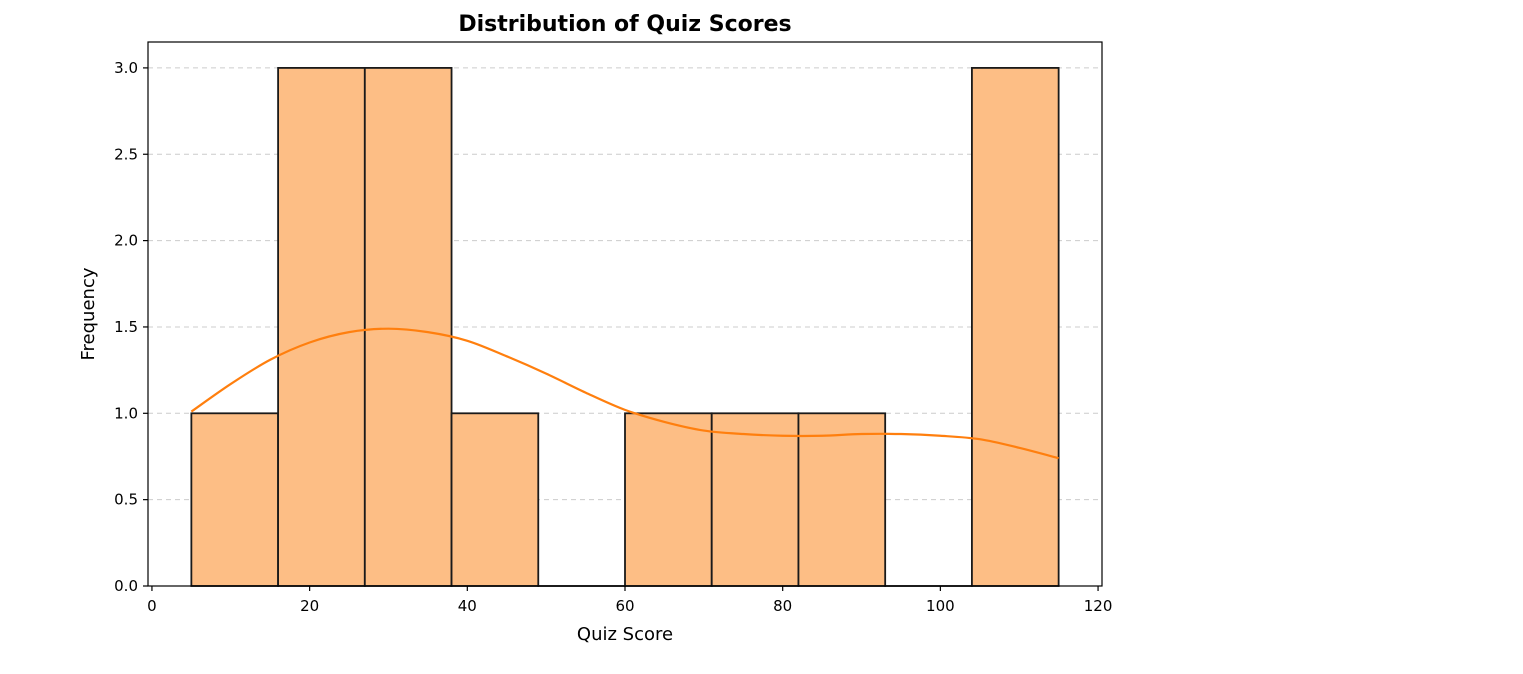 The width and height of the screenshot is (1523, 674). What do you see at coordinates (126, 586) in the screenshot?
I see `y-tick-label: 0.0` at bounding box center [126, 586].